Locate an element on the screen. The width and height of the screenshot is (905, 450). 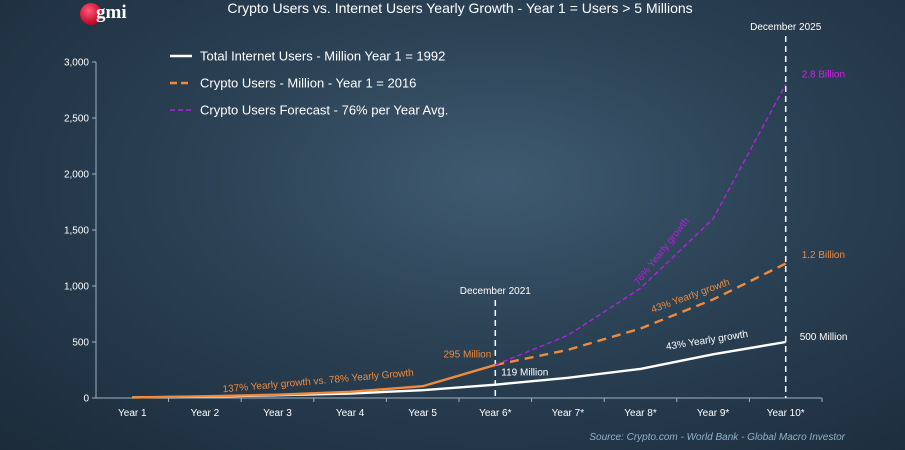
y-tick-label: 0 is located at coordinates (86, 399).